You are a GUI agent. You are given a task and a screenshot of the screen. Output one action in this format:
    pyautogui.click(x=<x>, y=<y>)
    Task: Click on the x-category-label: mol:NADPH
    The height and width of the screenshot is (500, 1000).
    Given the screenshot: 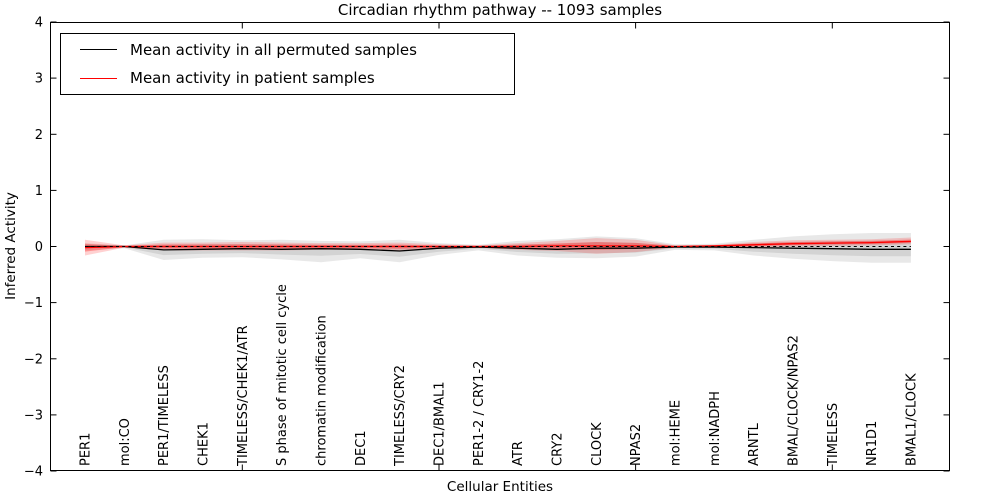 What is the action you would take?
    pyautogui.click(x=715, y=428)
    